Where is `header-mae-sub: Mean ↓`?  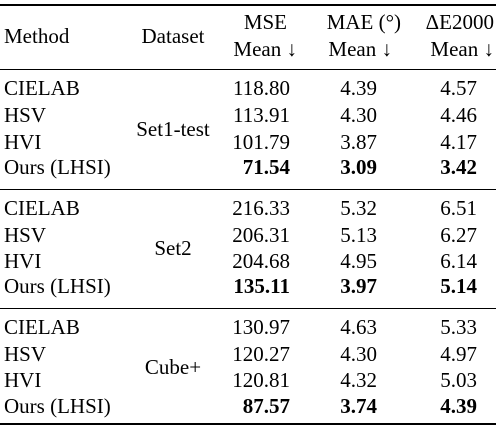 header-mae-sub: Mean ↓ is located at coordinates (360, 49).